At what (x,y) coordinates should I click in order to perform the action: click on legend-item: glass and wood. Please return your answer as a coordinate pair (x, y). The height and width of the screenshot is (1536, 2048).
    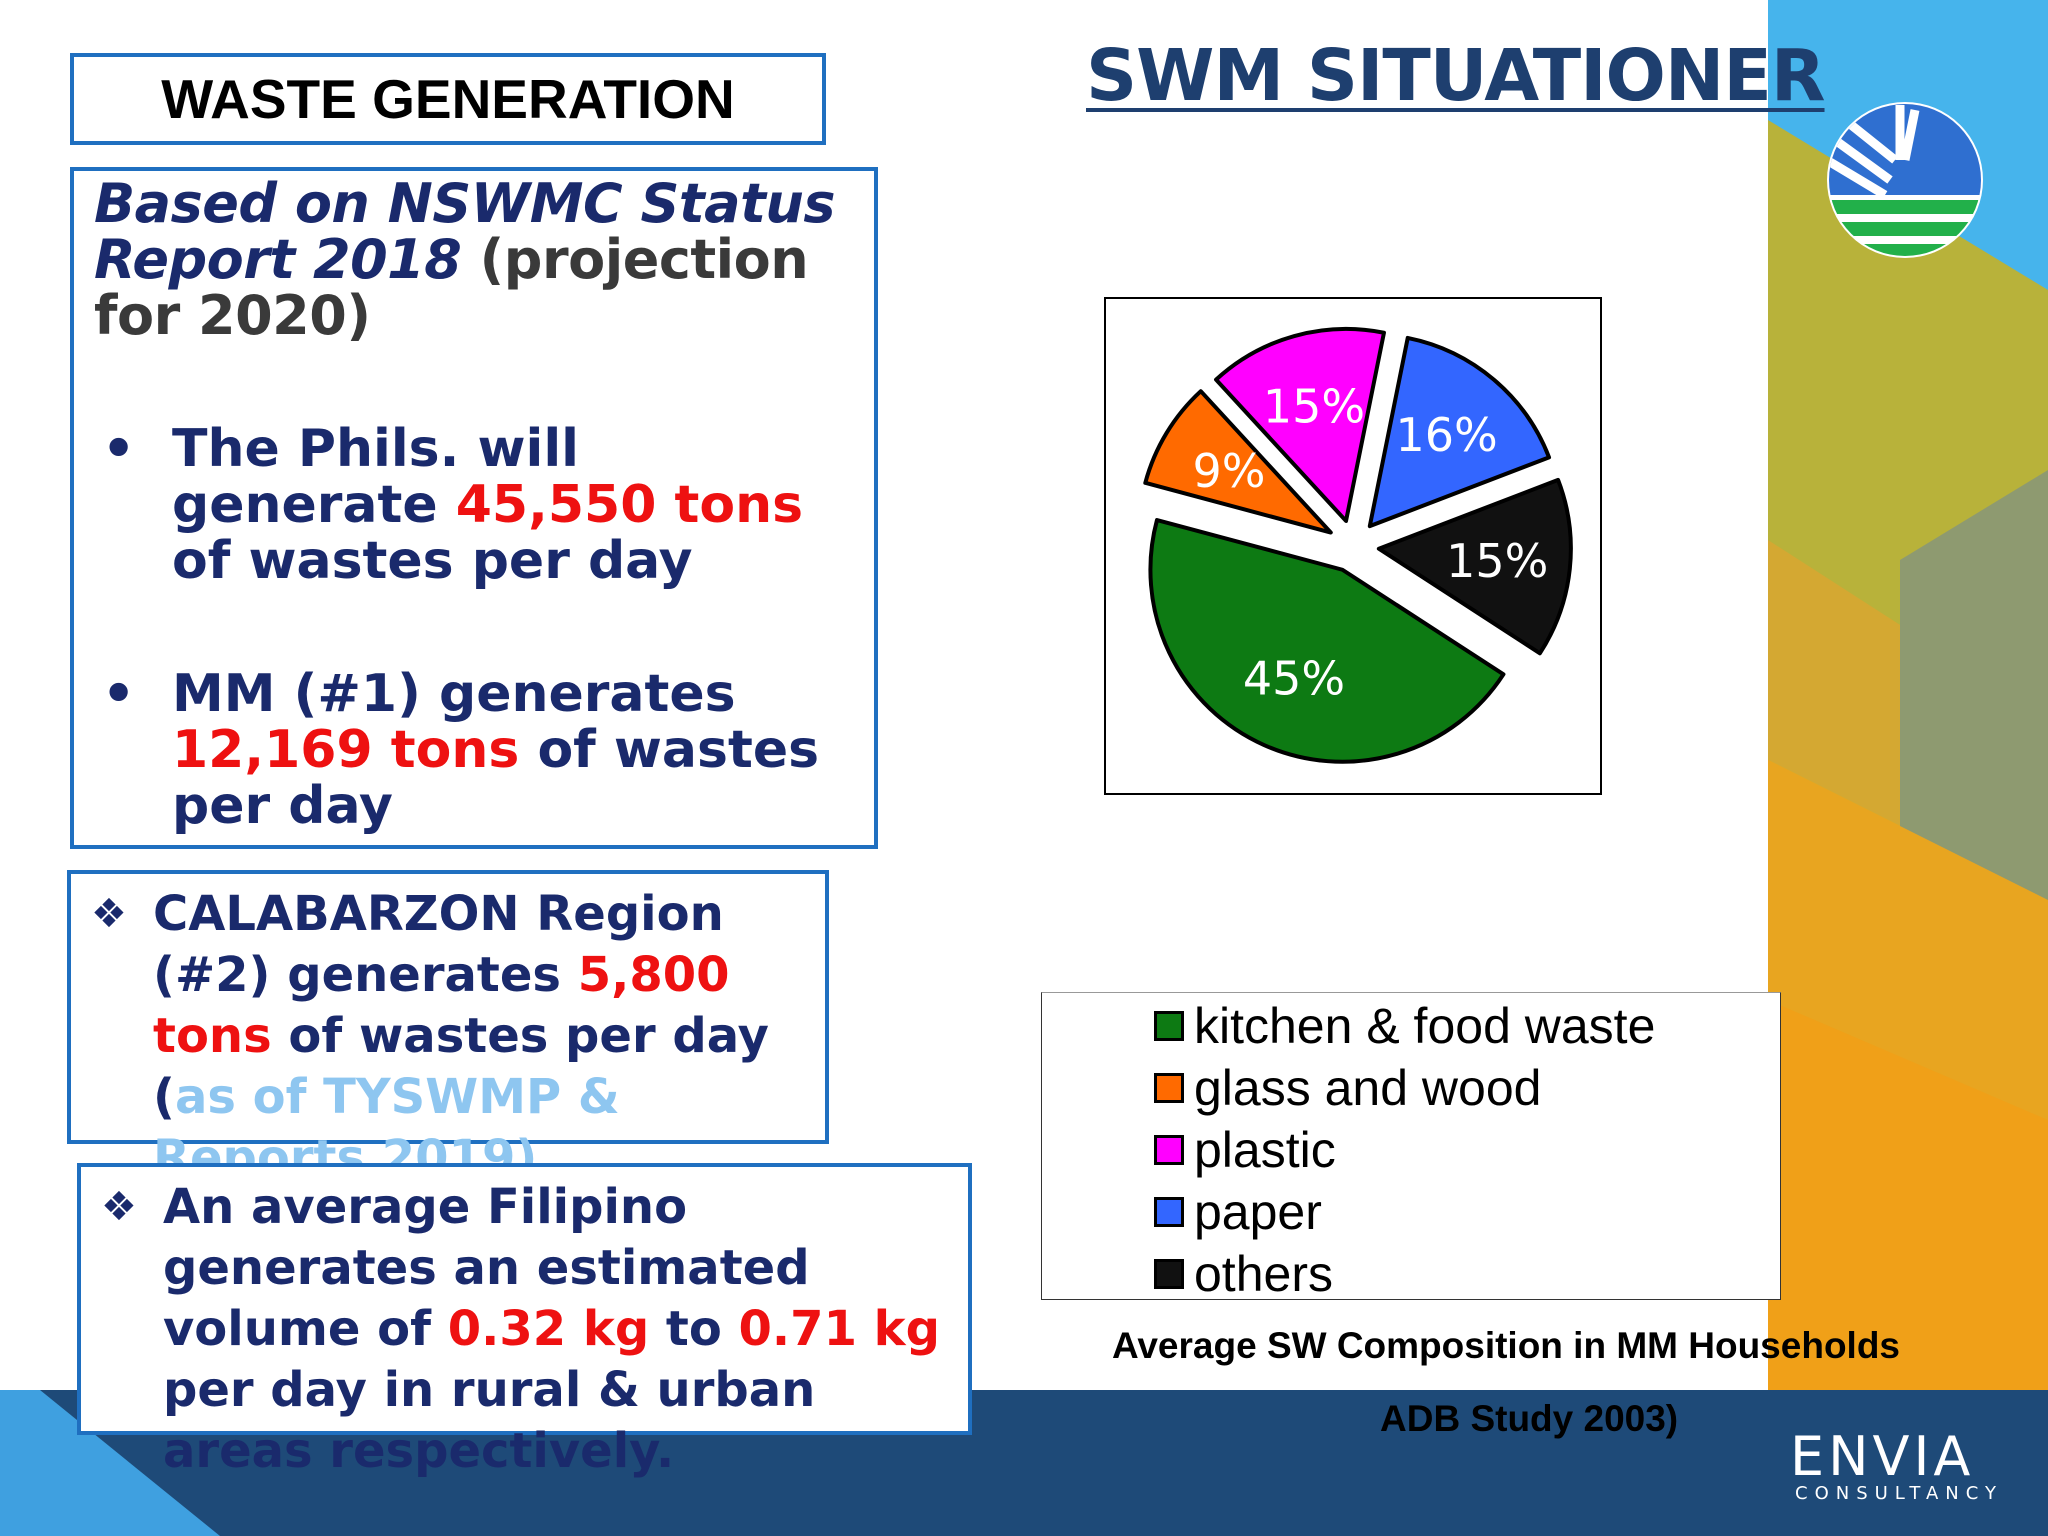
    Looking at the image, I should click on (1347, 1088).